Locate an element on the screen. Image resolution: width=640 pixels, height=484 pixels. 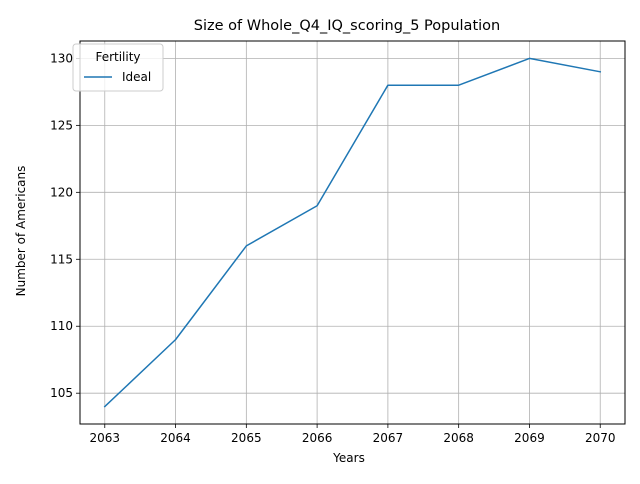
chart-title: Size of Whole_Q4_IQ_scoring_5 Population is located at coordinates (347, 26).